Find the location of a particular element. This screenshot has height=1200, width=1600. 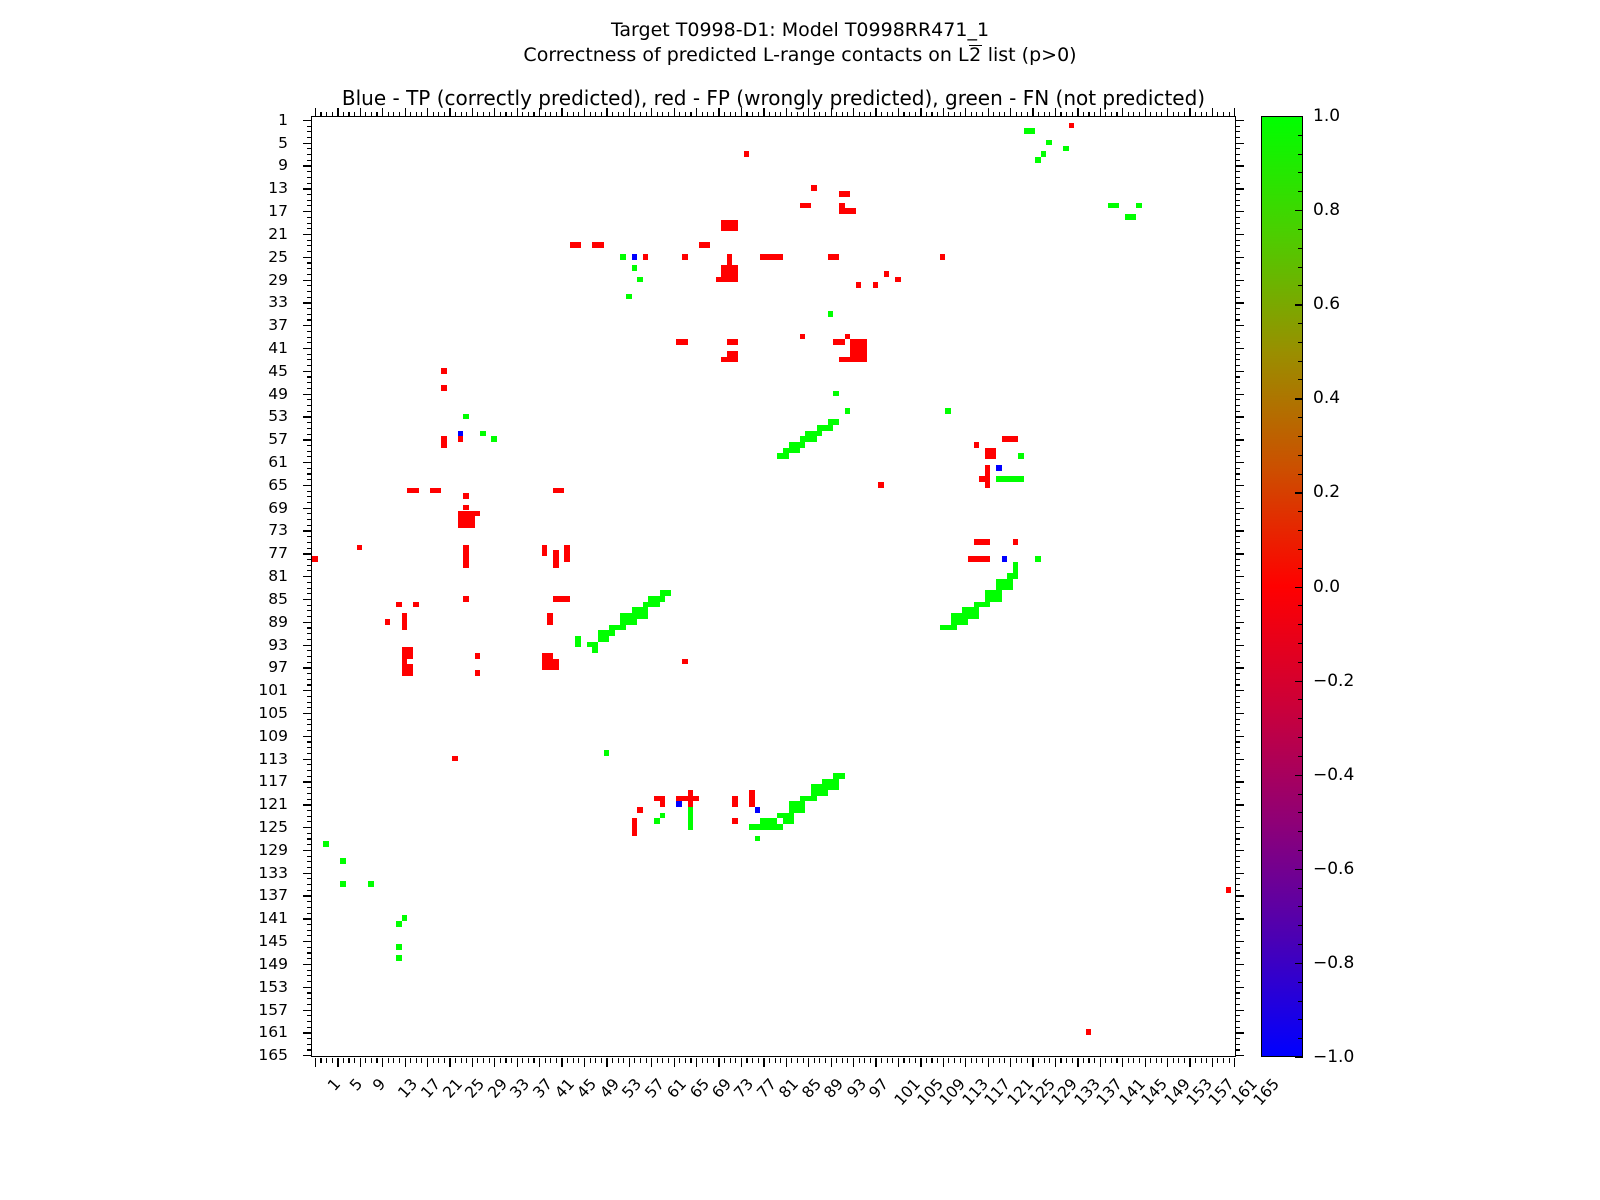

colorbar-tick-label: 0.8 is located at coordinates (1327, 210).